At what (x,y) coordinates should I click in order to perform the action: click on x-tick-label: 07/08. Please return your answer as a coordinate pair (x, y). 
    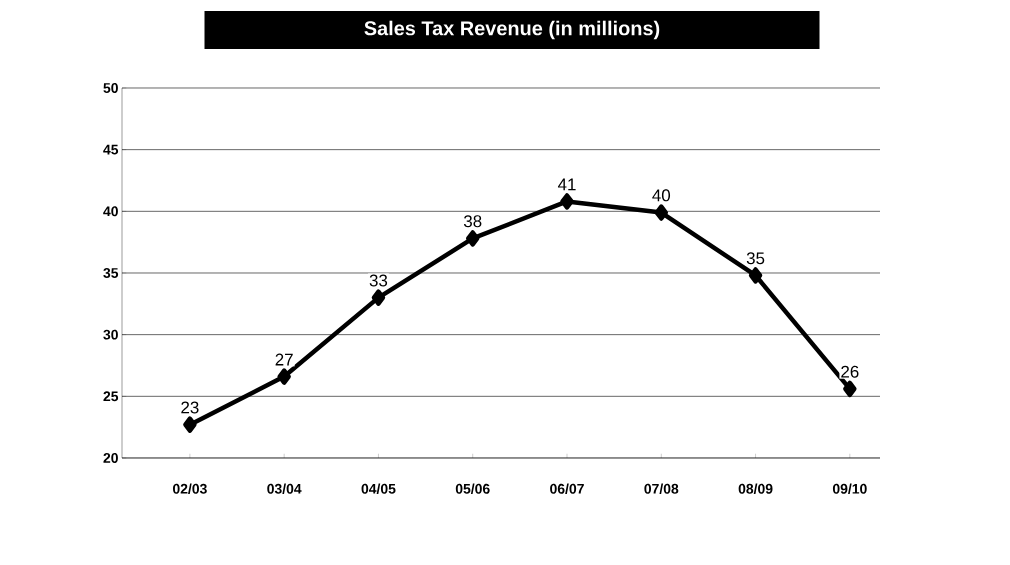
    Looking at the image, I should click on (661, 488).